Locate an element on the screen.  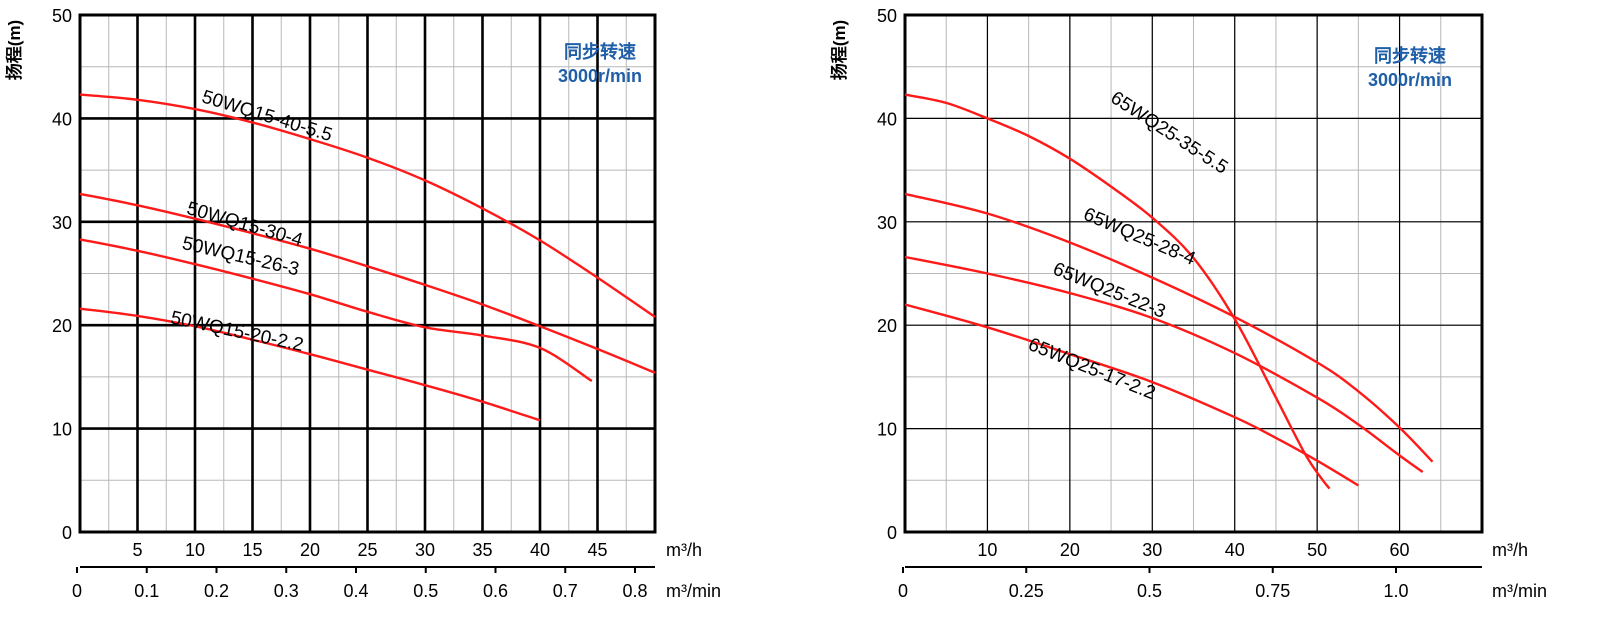
x-tick-label: 45 is located at coordinates (597, 550).